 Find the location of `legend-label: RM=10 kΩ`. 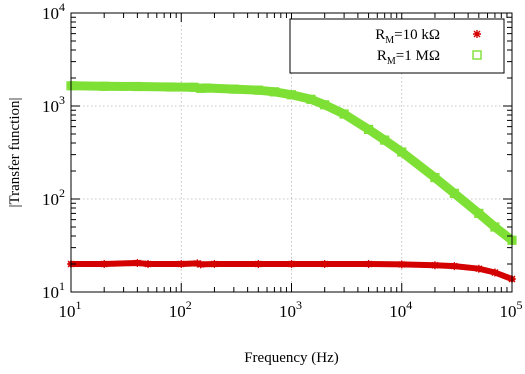

legend-label: RM=10 kΩ is located at coordinates (407, 36).